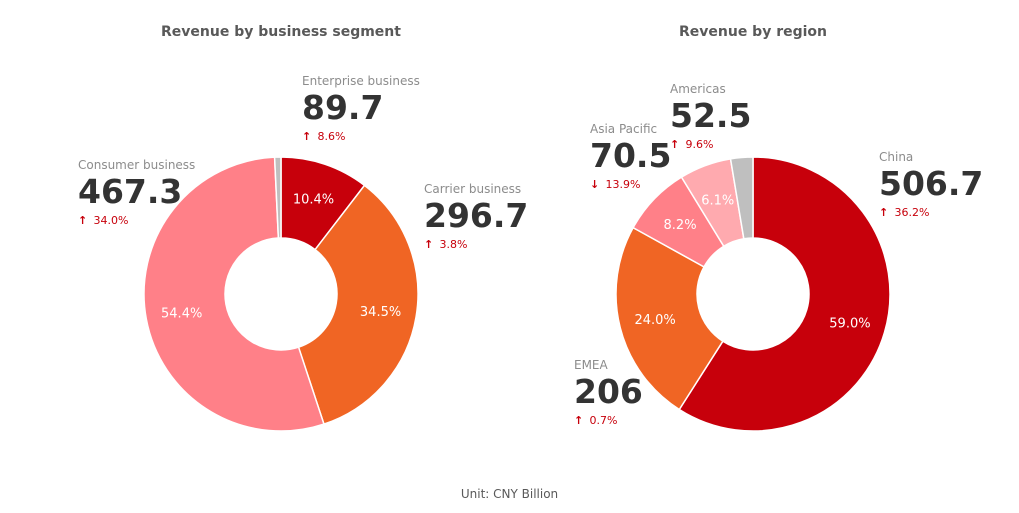 Image resolution: width=1019 pixels, height=513 pixels. I want to click on callout-change: ↑ 36.2%, so click(931, 213).